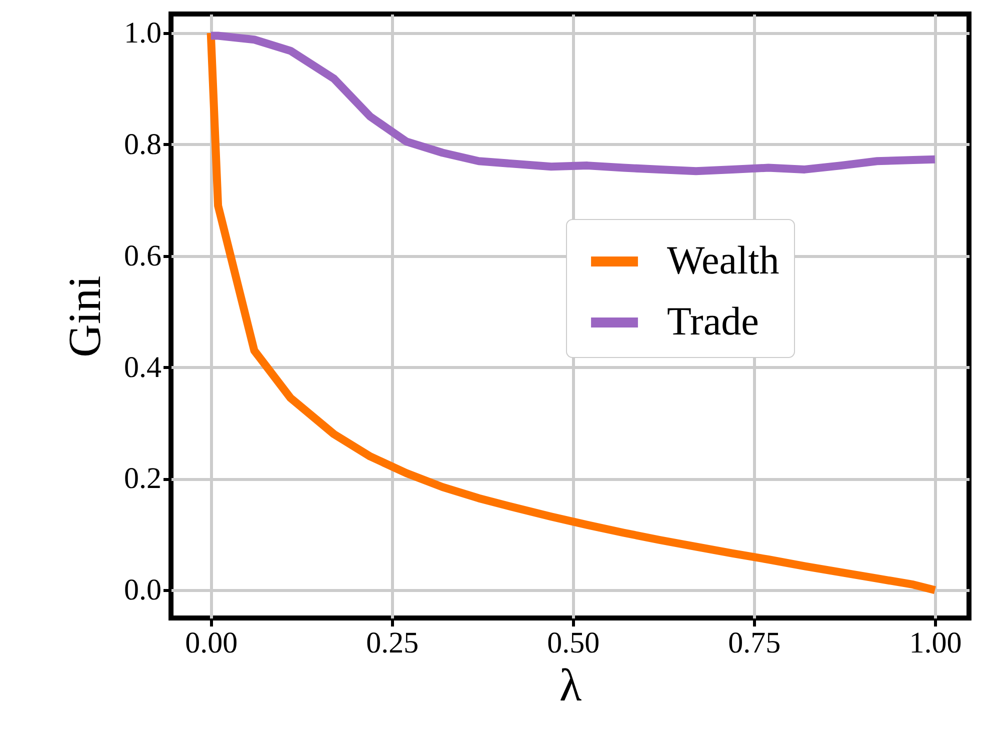  What do you see at coordinates (143, 255) in the screenshot?
I see `y-tick-label: 0.6` at bounding box center [143, 255].